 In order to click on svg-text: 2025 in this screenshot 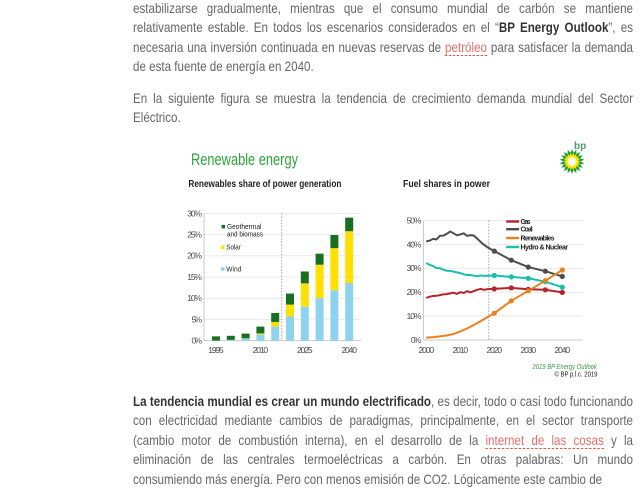, I will do `click(305, 350)`.